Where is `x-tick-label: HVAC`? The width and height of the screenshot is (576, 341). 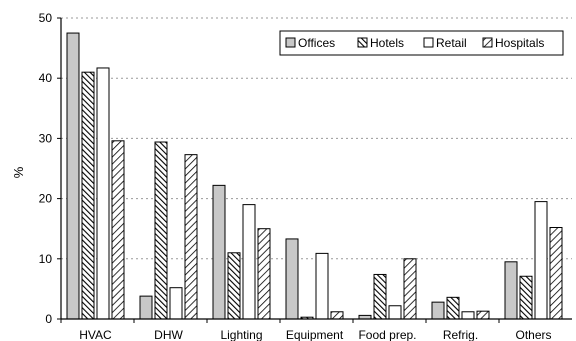 x-tick-label: HVAC is located at coordinates (95, 334).